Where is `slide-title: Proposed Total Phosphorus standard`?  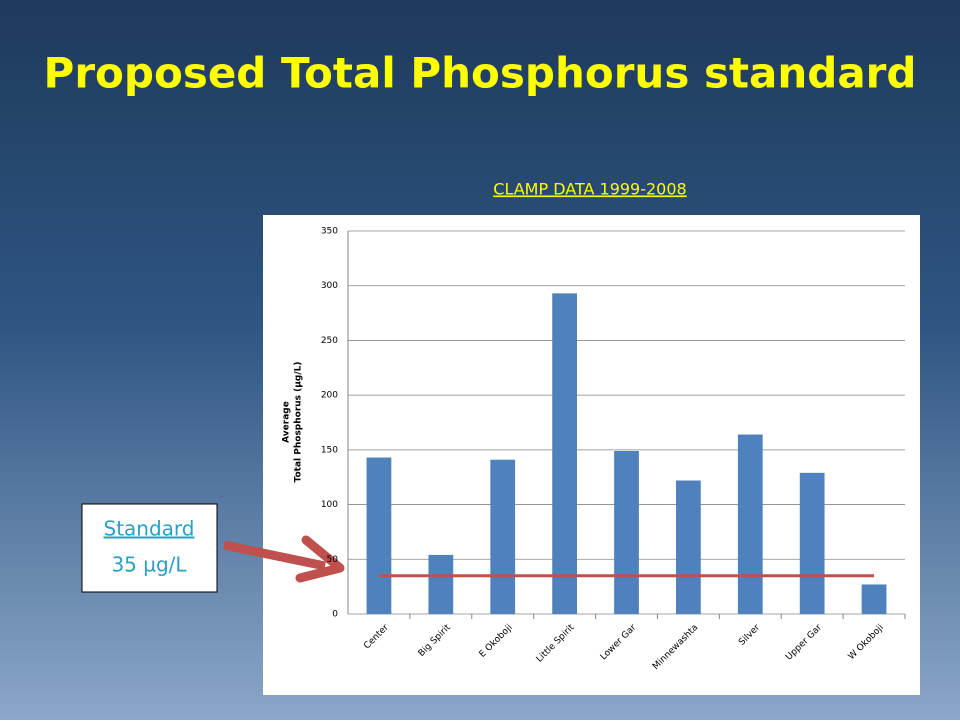 slide-title: Proposed Total Phosphorus standard is located at coordinates (480, 73).